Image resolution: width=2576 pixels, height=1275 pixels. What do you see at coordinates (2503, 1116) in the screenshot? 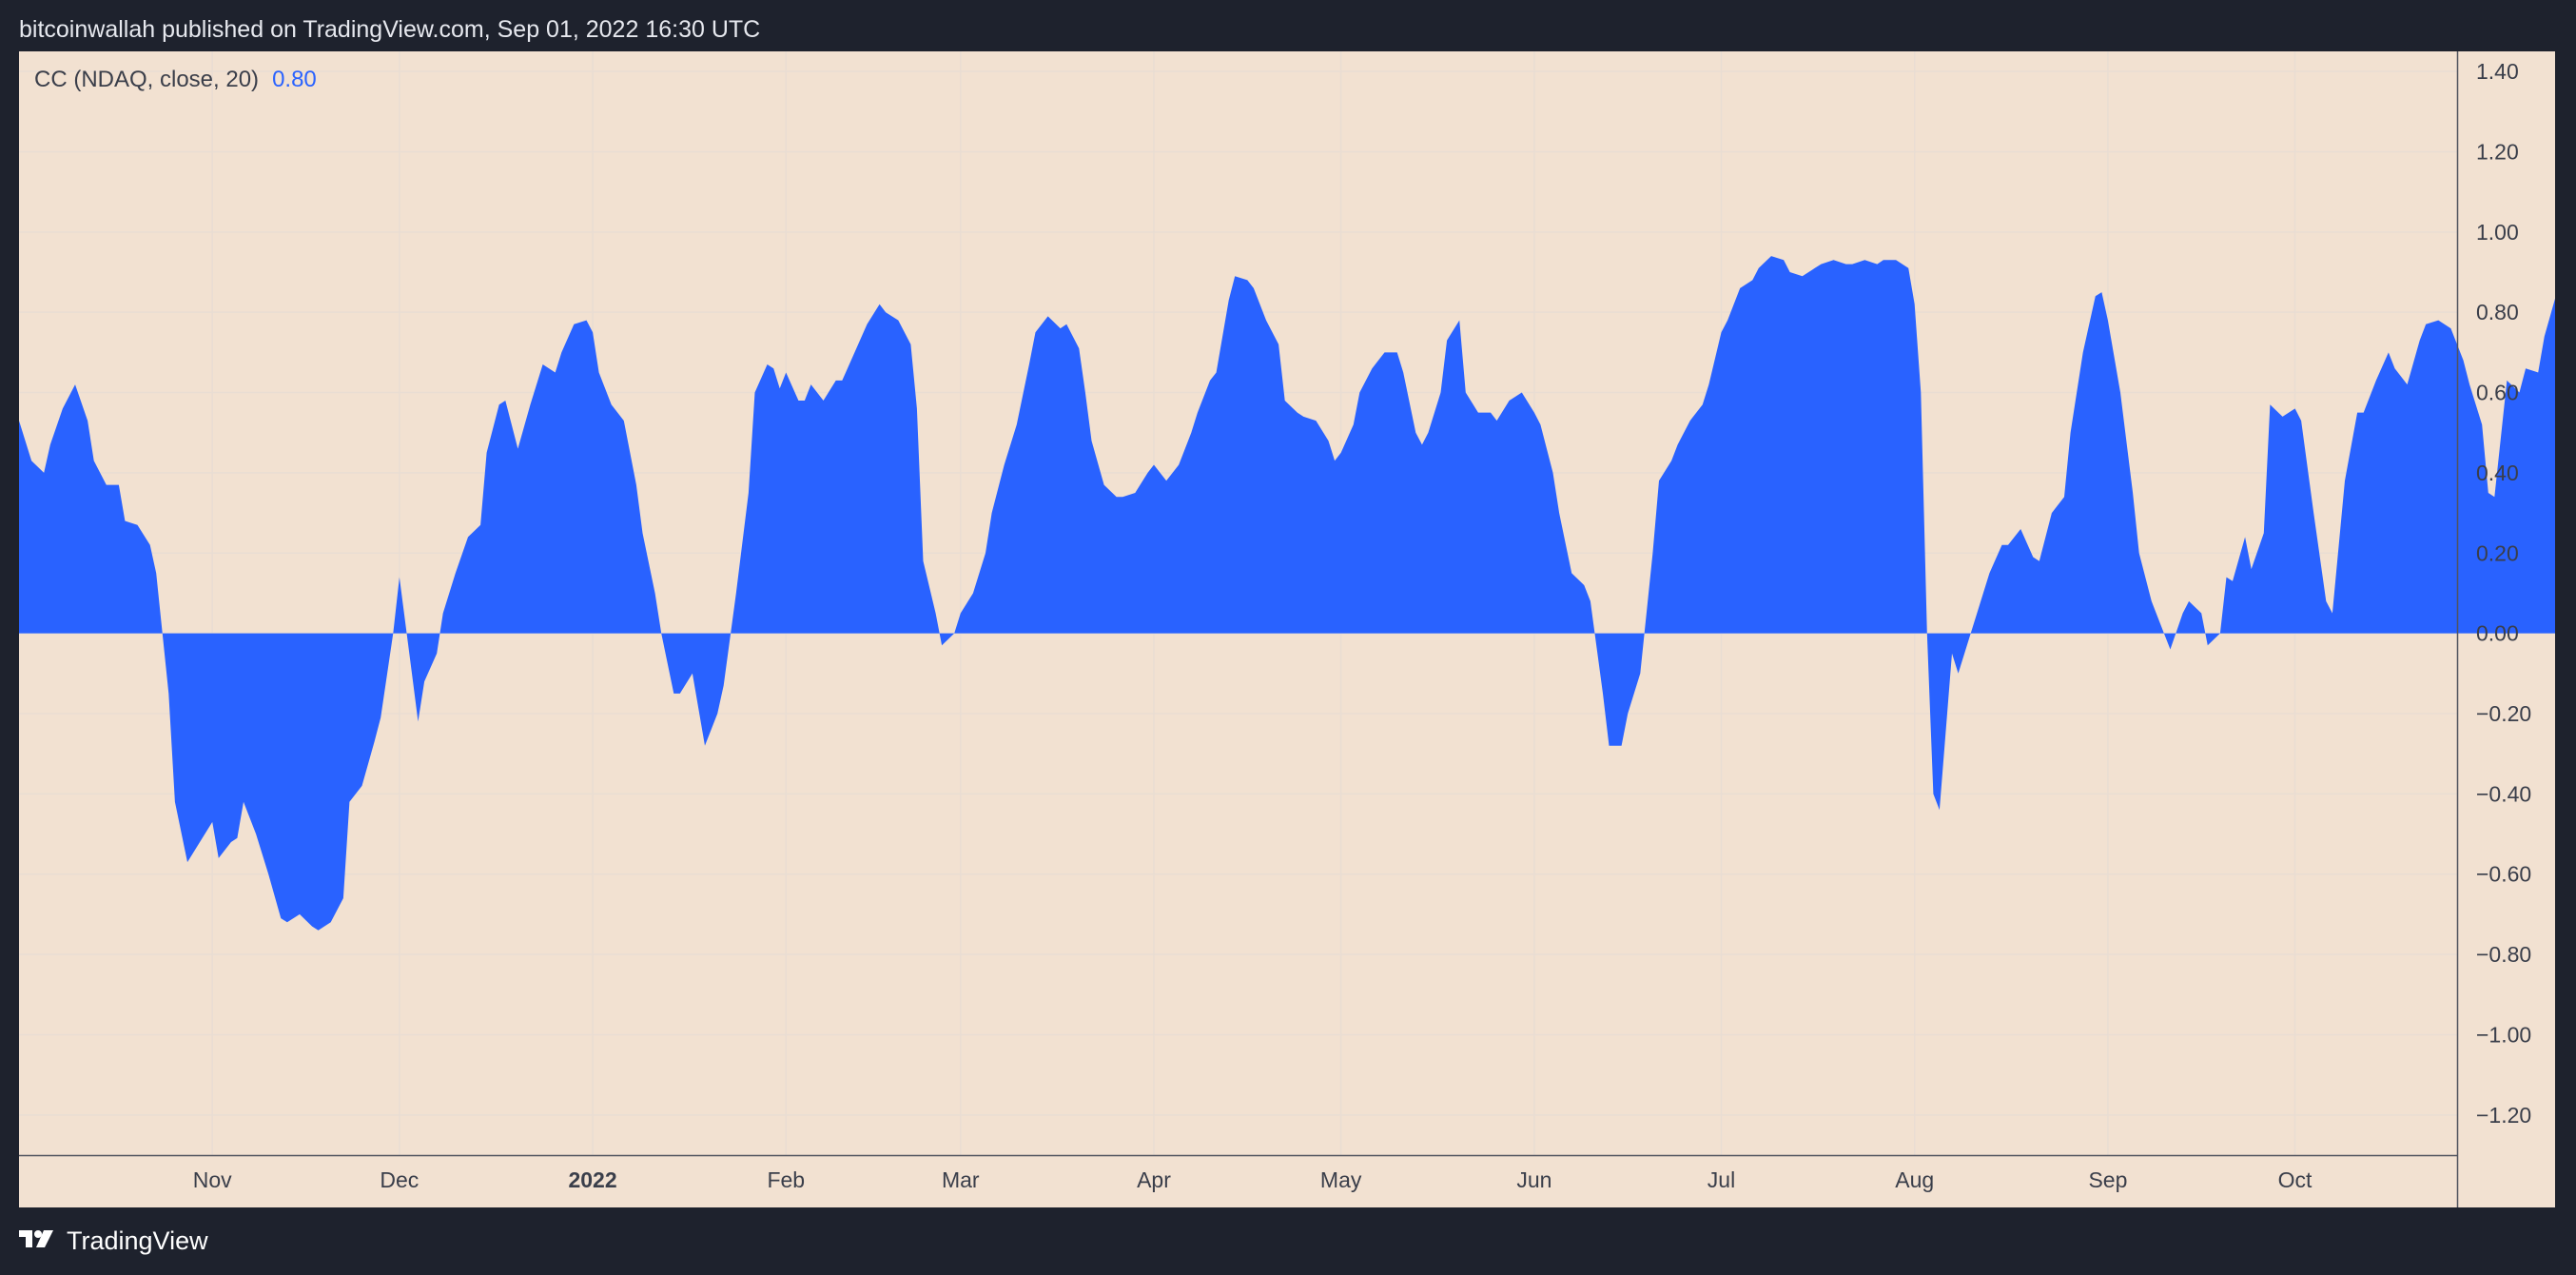
I see `y-tick-label: −1.20` at bounding box center [2503, 1116].